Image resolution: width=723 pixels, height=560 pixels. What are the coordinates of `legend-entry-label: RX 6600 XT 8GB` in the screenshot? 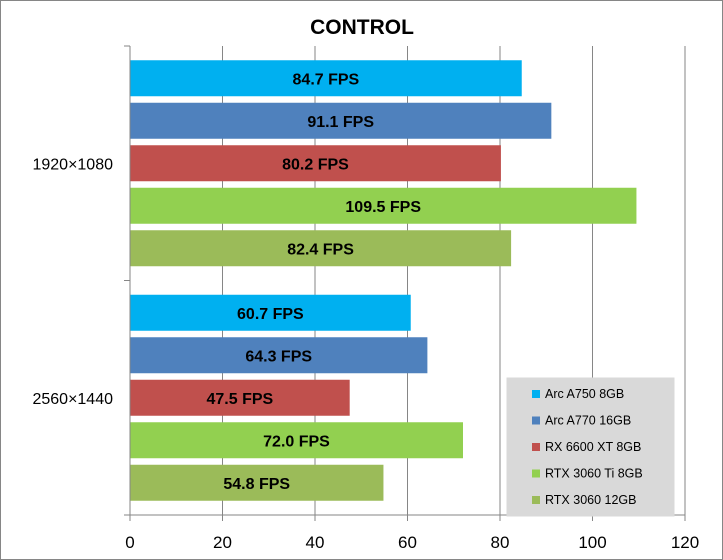 It's located at (593, 447).